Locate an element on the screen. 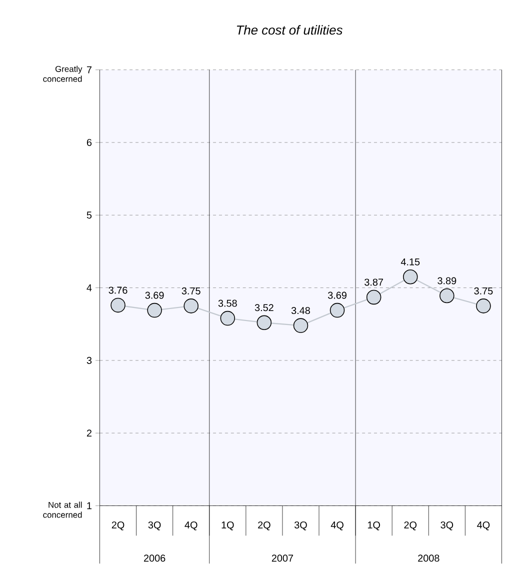 The image size is (505, 565). text: Greatly concerned is located at coordinates (62, 74).